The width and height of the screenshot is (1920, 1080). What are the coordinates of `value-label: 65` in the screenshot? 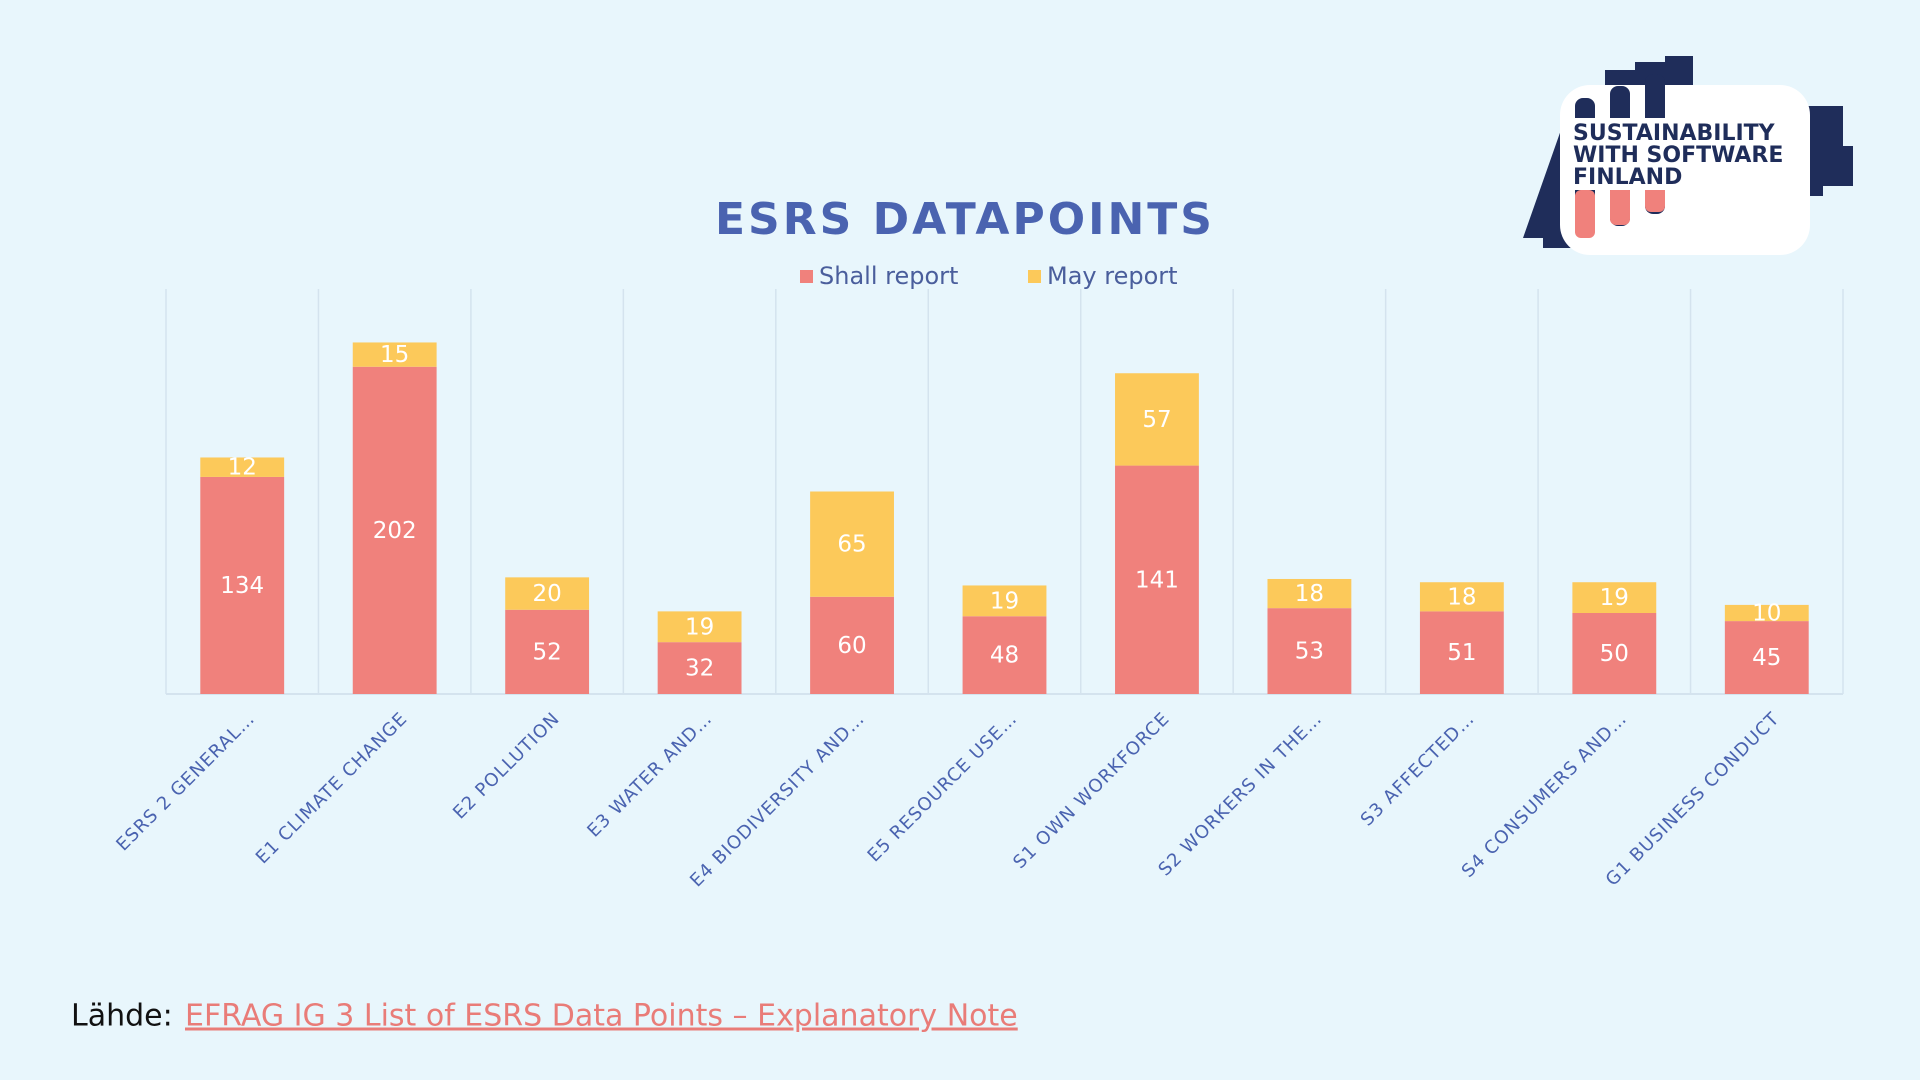 It's located at (851, 545).